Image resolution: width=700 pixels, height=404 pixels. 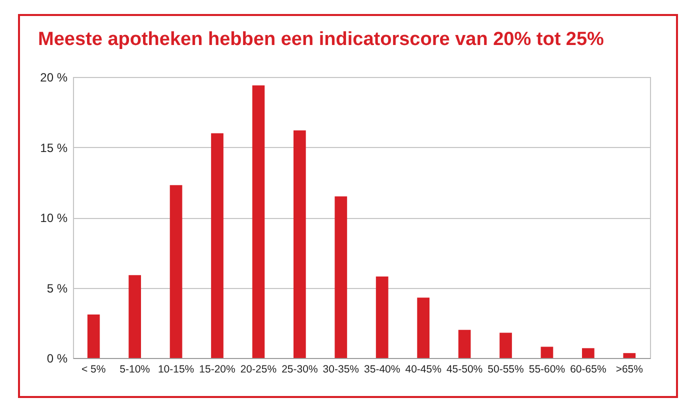 I want to click on x-tick-label: 55-60%, so click(x=547, y=370).